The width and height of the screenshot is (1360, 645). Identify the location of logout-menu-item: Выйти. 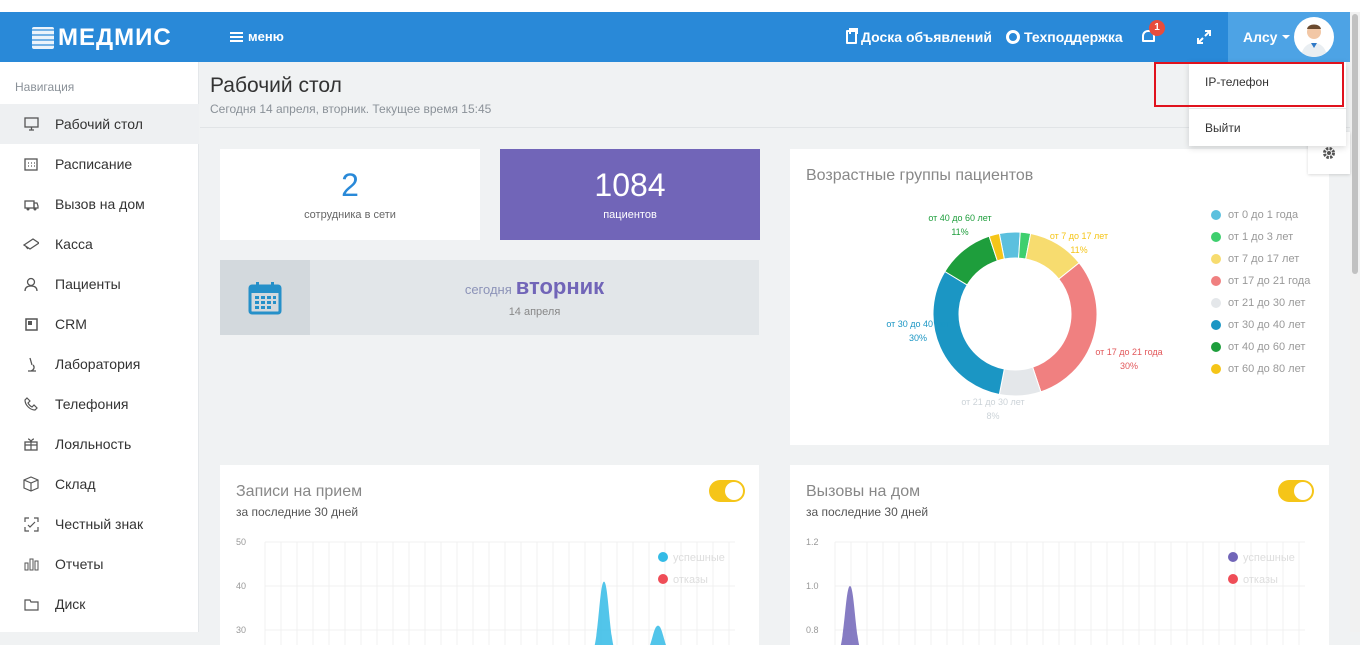
(1223, 128).